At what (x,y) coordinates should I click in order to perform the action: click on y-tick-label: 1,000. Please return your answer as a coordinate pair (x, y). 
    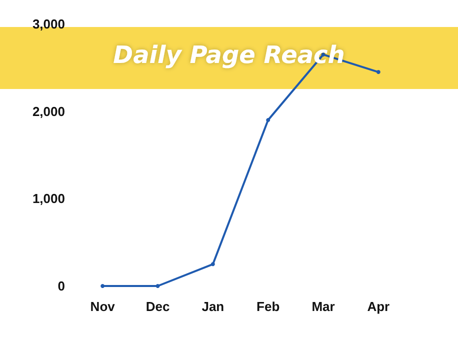
    Looking at the image, I should click on (48, 198).